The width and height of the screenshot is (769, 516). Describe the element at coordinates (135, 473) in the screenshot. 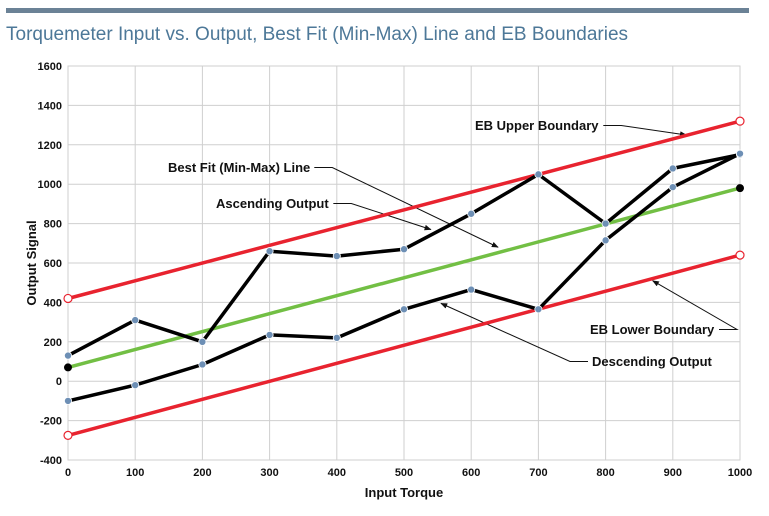

I see `x-tick-label-100: 100` at that location.